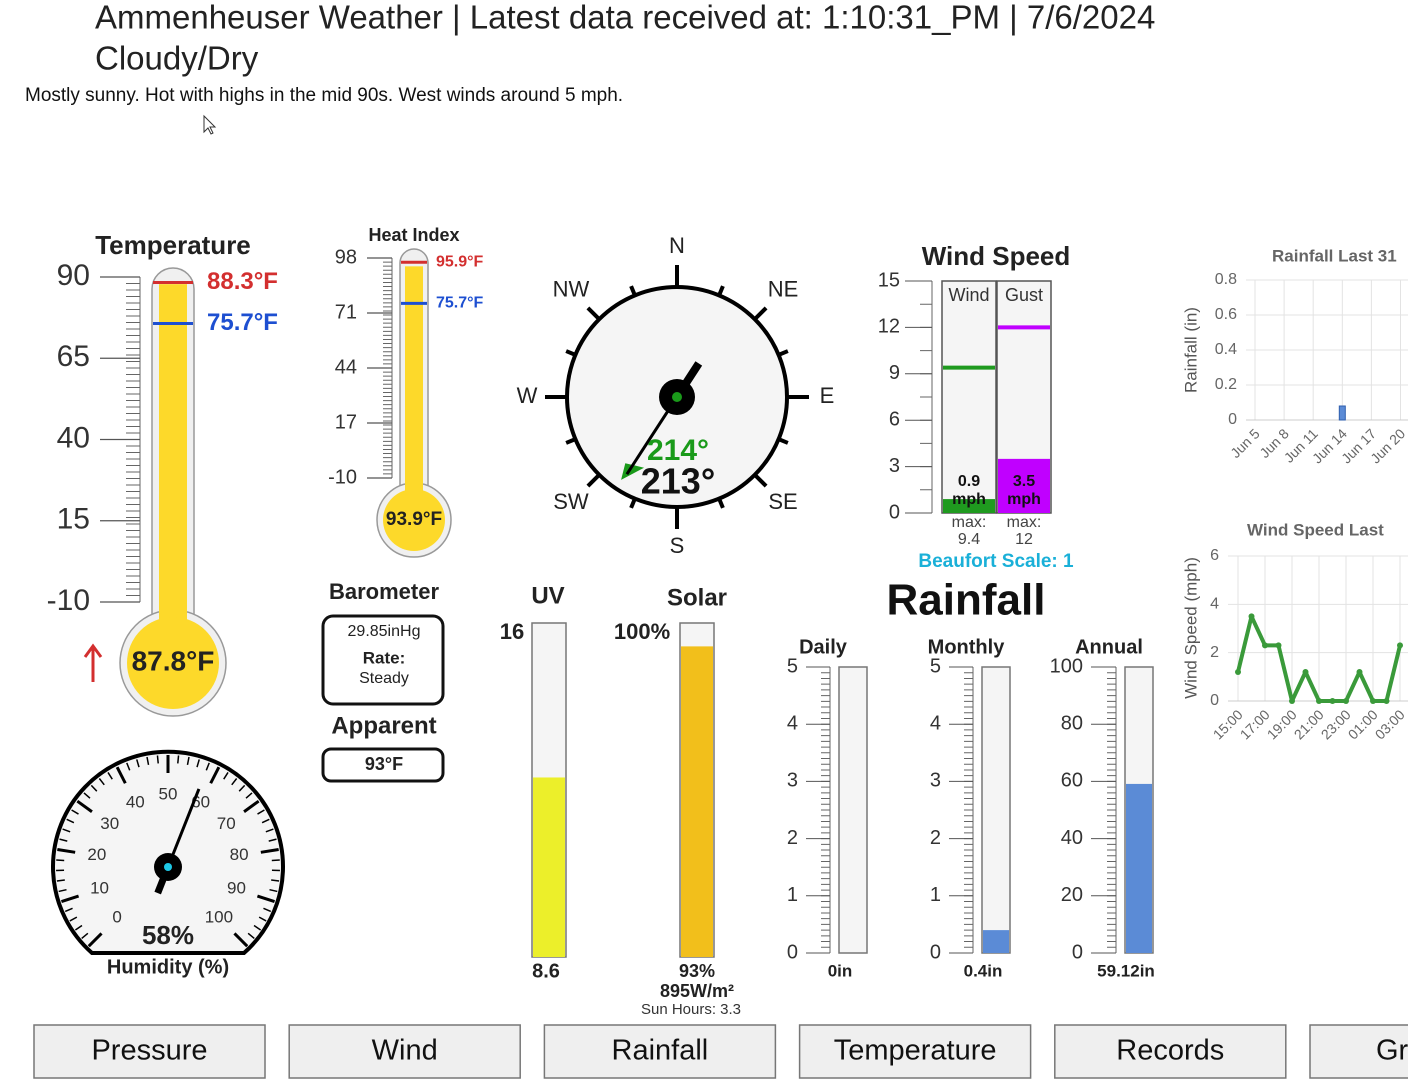 This screenshot has height=1087, width=1408. I want to click on chart-title: Rainfall Last 31, so click(1334, 255).